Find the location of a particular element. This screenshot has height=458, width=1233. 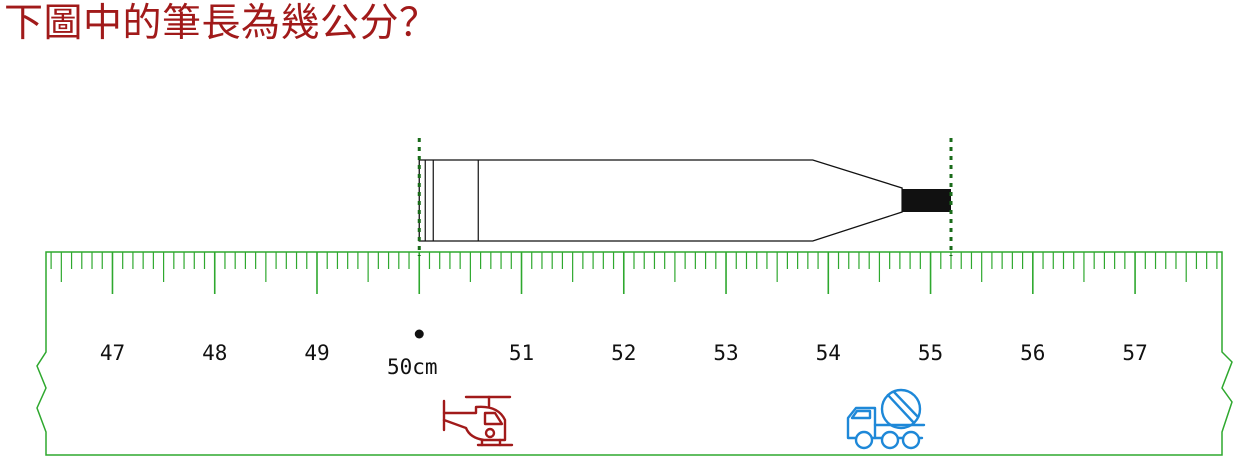

ruler-ticks is located at coordinates (634, 273).